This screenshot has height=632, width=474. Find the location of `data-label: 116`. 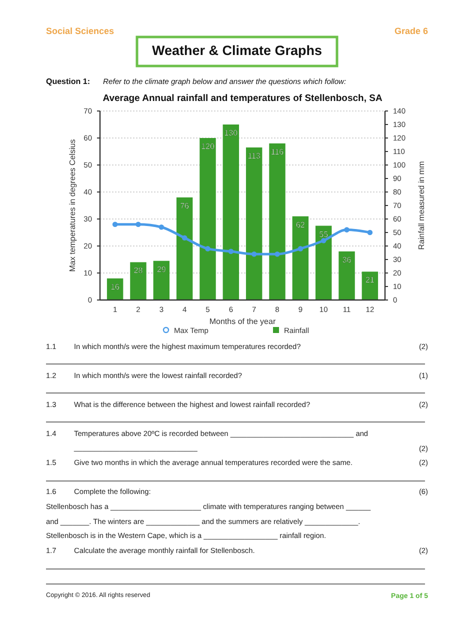

data-label: 116 is located at coordinates (277, 151).